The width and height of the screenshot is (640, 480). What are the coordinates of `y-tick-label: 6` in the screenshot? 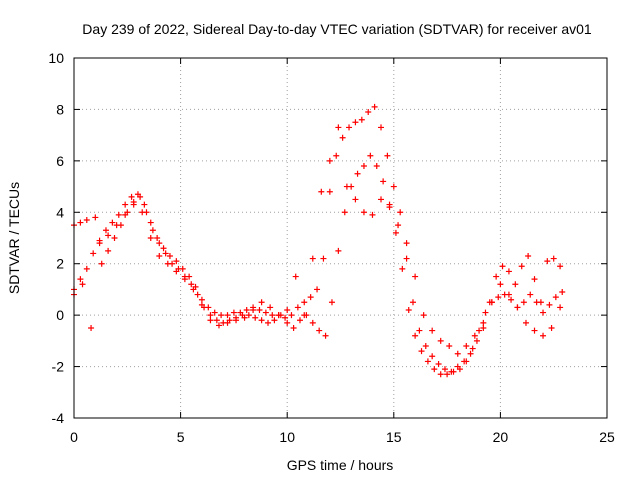 It's located at (60, 161).